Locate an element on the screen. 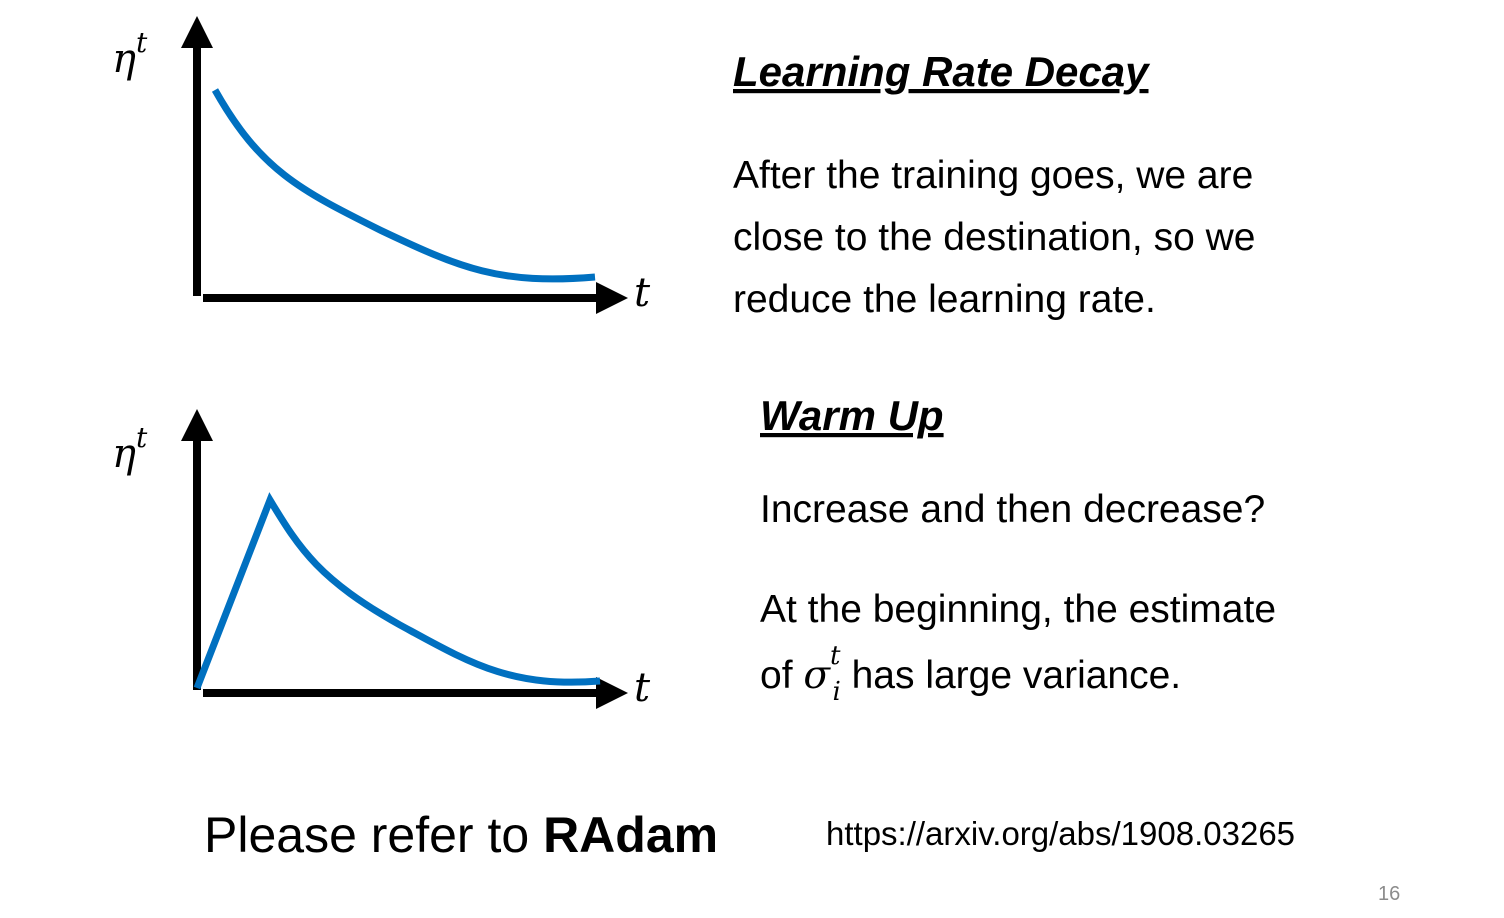 The width and height of the screenshot is (1504, 918). bold-text: RAdam is located at coordinates (630, 835).